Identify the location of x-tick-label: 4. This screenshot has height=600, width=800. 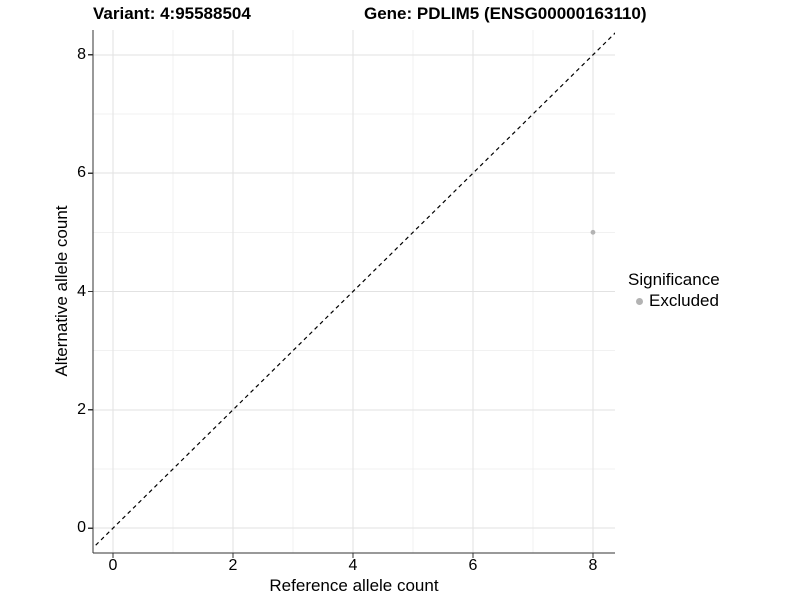
(353, 565).